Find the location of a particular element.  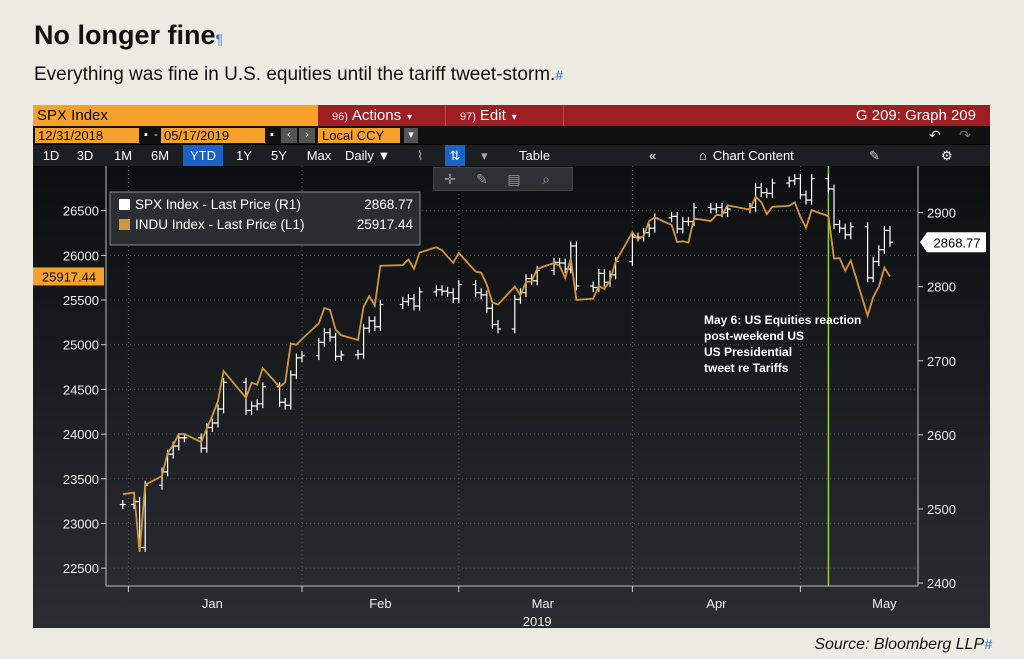

range-1y: 1Y is located at coordinates (244, 155).